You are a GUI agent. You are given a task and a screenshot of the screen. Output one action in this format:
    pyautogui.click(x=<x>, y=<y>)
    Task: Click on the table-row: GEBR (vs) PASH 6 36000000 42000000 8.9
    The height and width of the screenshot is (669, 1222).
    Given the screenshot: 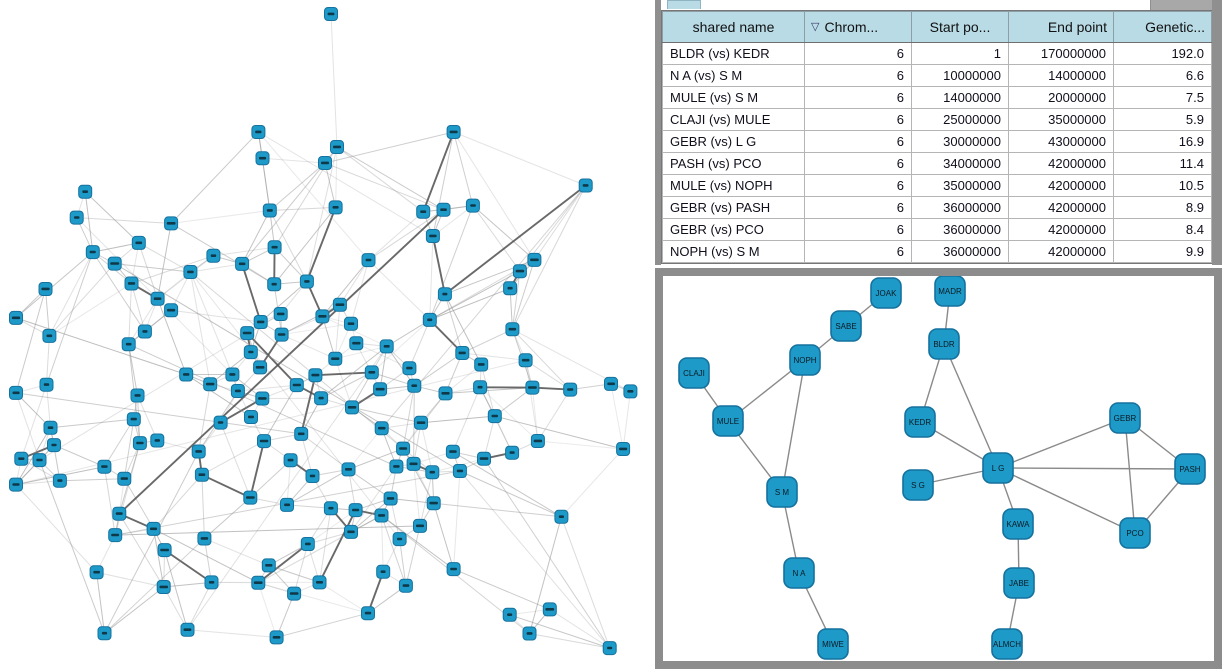 What is the action you would take?
    pyautogui.click(x=937, y=207)
    